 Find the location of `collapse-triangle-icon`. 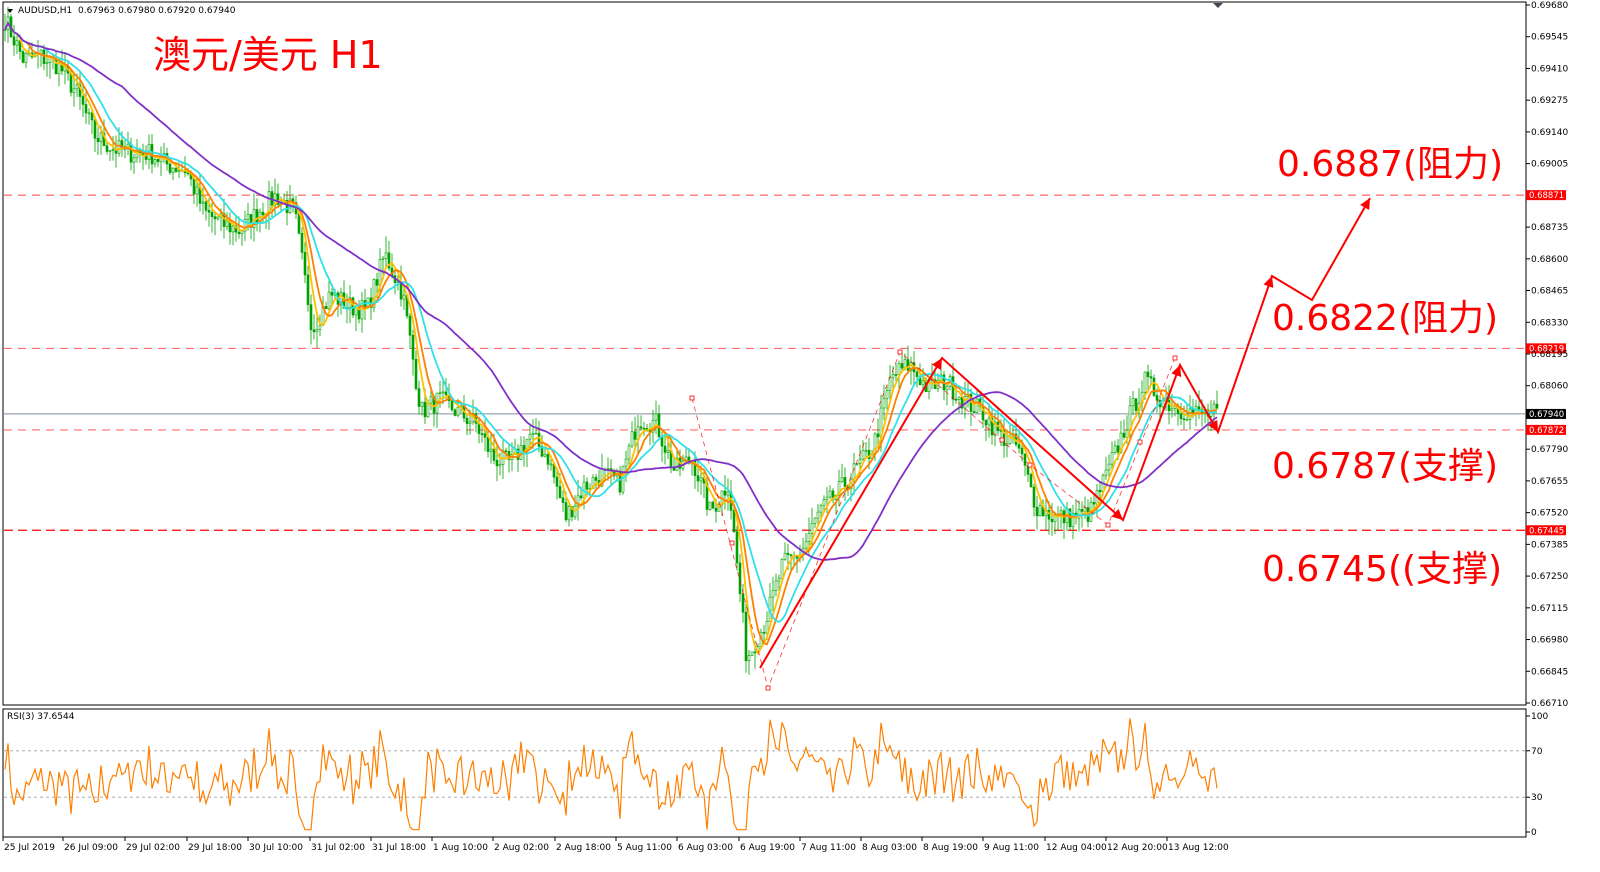

collapse-triangle-icon is located at coordinates (10, 11).